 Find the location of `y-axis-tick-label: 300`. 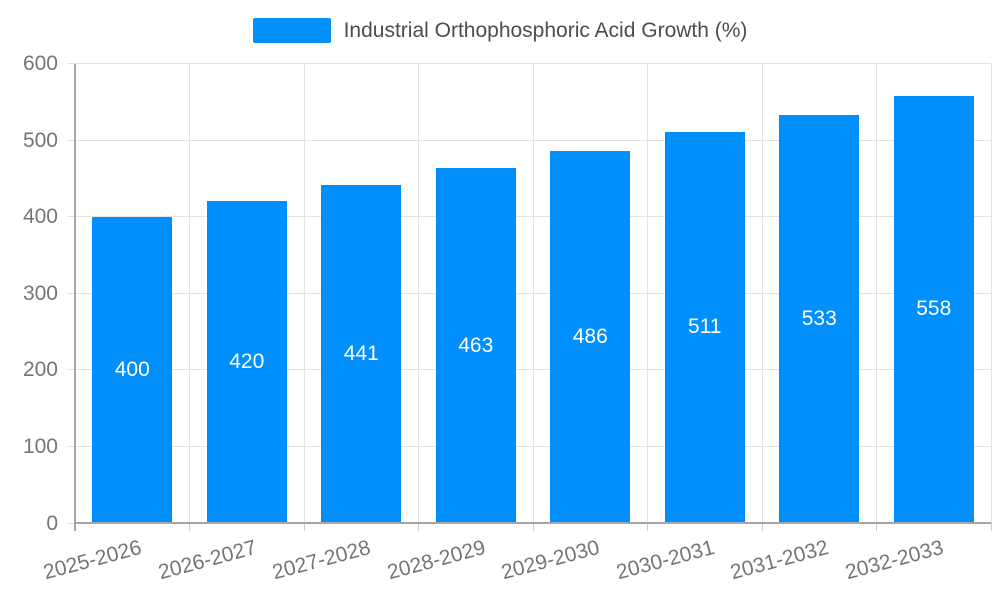

y-axis-tick-label: 300 is located at coordinates (40, 293).